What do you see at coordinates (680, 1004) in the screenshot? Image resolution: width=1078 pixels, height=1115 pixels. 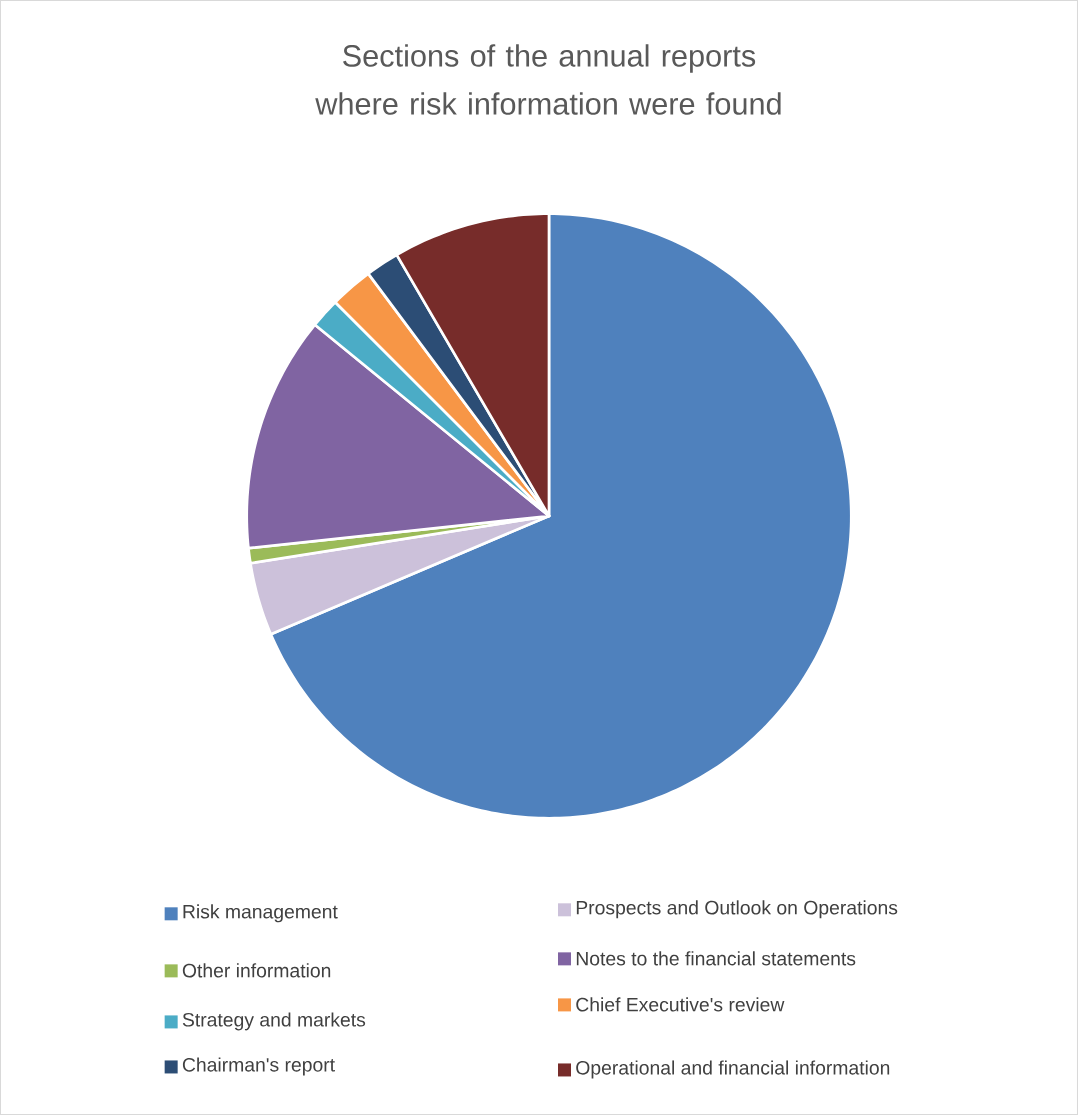 I see `legend-label: Chief Executive's review` at bounding box center [680, 1004].